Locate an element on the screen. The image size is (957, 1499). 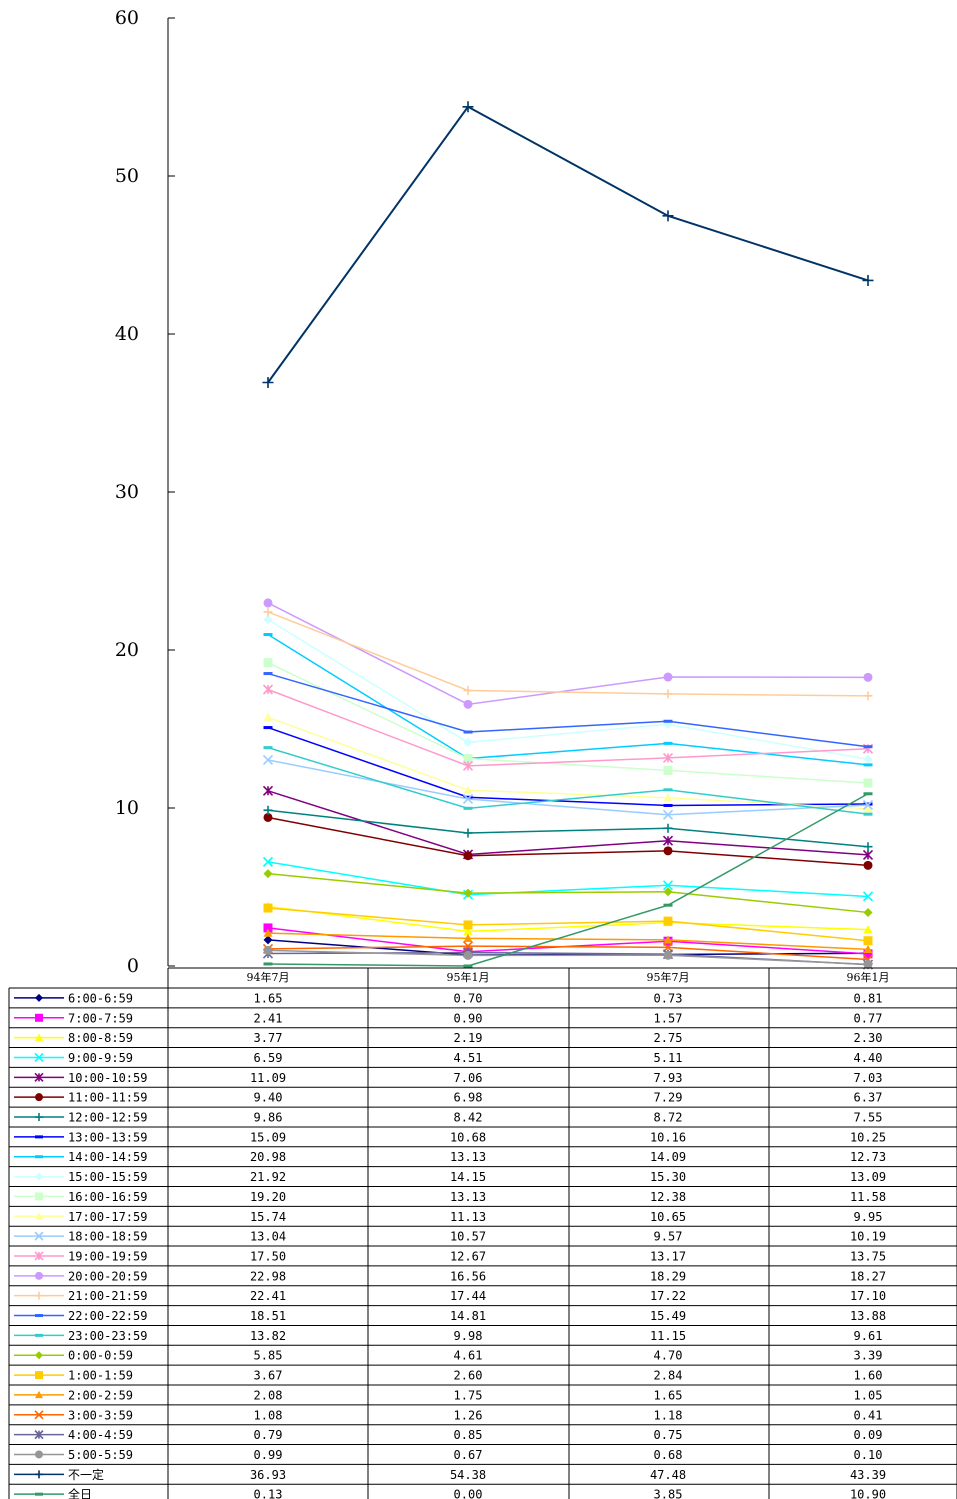
table-cell: 9.98 is located at coordinates (468, 1336).